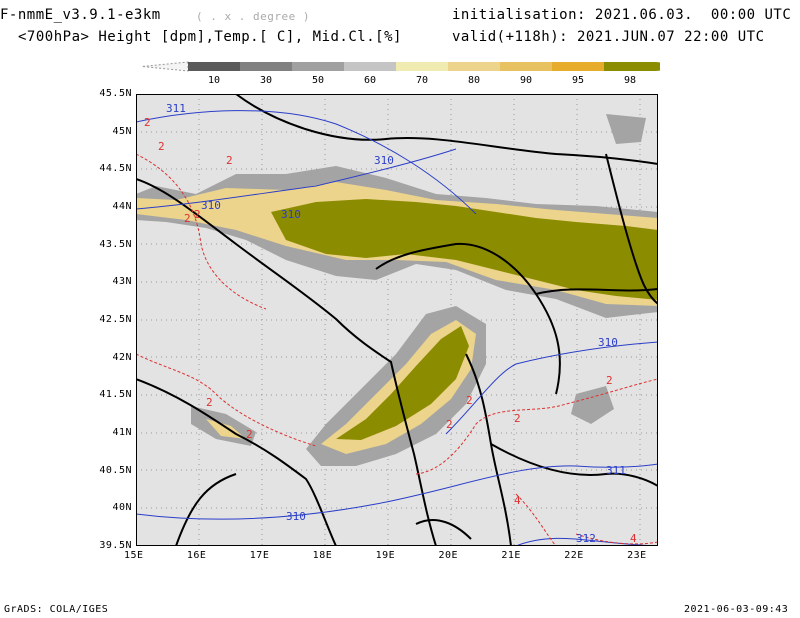 This screenshot has height=618, width=800. I want to click on colorbar-boxes, so click(400, 66).